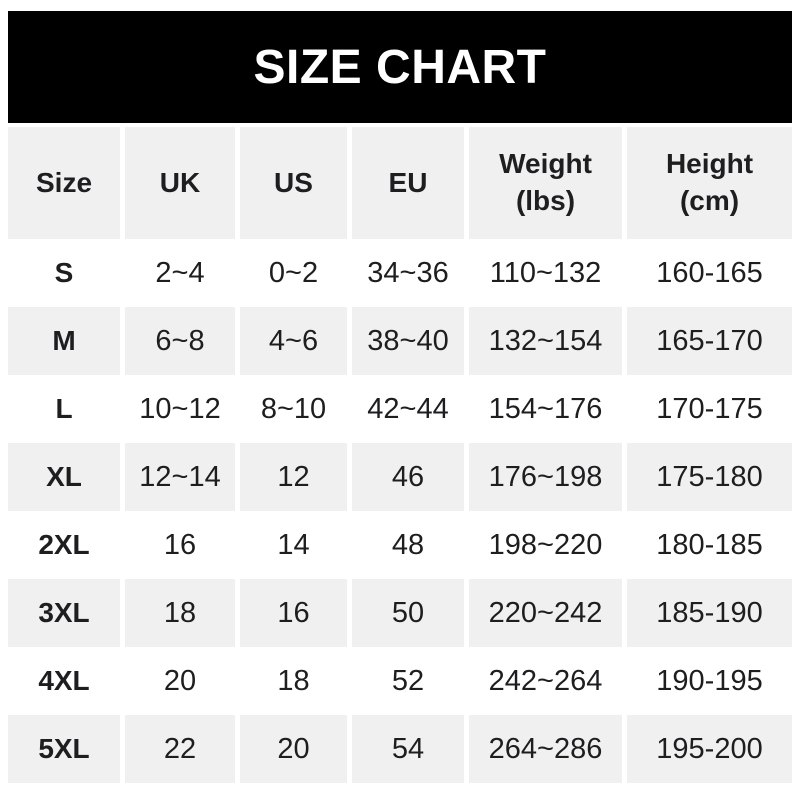 This screenshot has height=800, width=800. What do you see at coordinates (709, 200) in the screenshot?
I see `col-header-height-unit: (cm)` at bounding box center [709, 200].